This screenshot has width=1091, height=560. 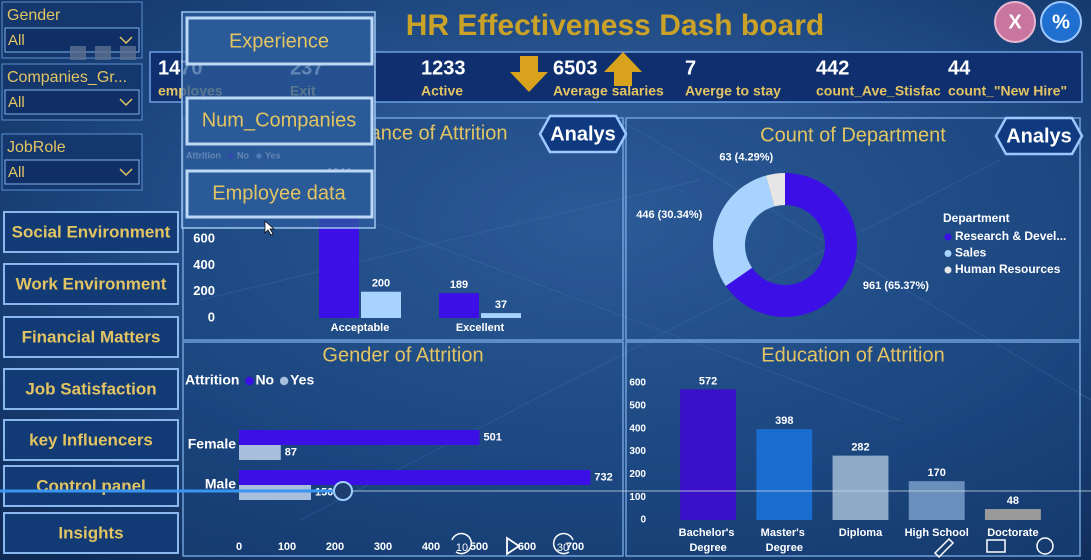 I want to click on nav-button-label: Control panel, so click(x=91, y=485).